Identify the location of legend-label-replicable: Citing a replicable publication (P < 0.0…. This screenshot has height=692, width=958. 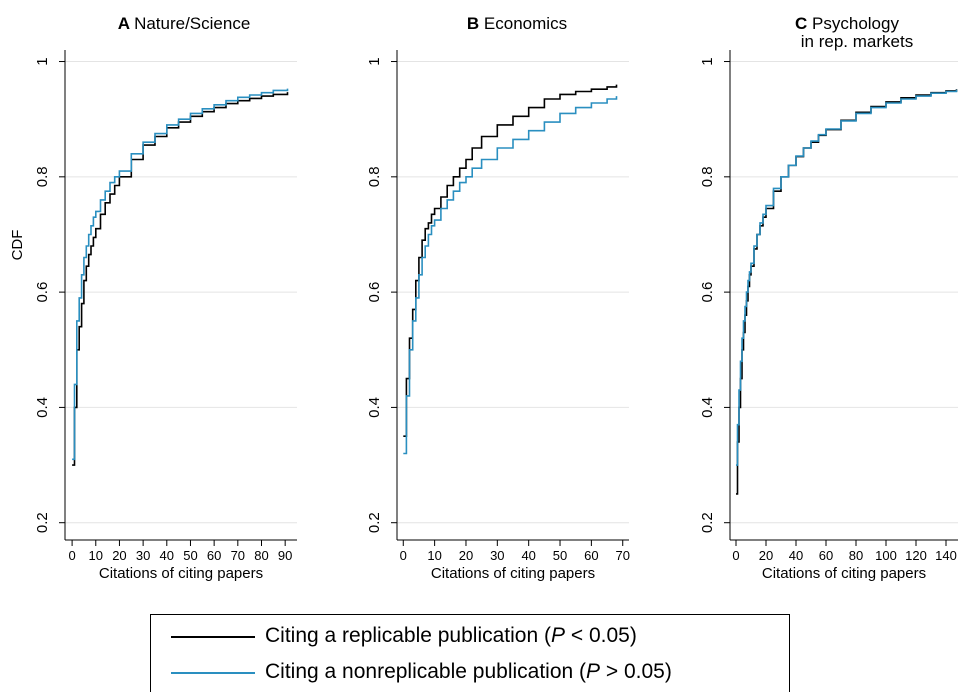
(451, 635).